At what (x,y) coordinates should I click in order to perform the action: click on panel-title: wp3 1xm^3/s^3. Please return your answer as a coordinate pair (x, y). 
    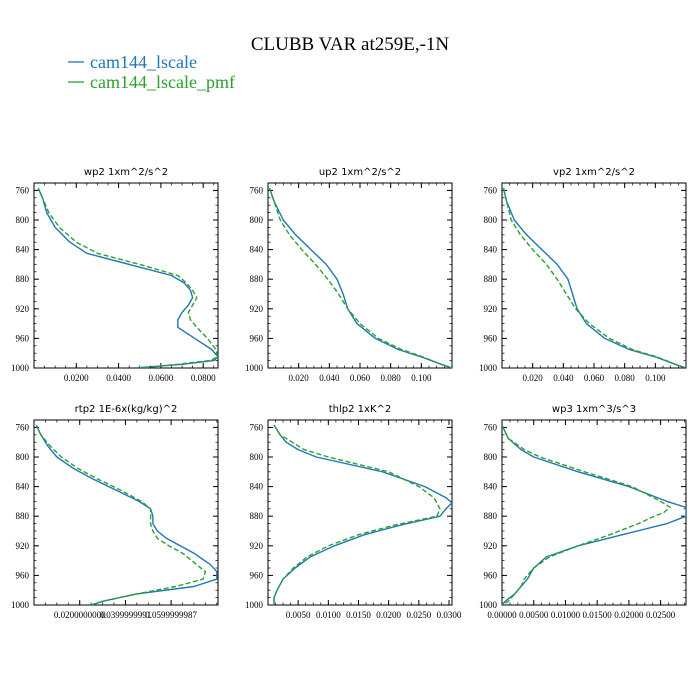
    Looking at the image, I should click on (594, 409).